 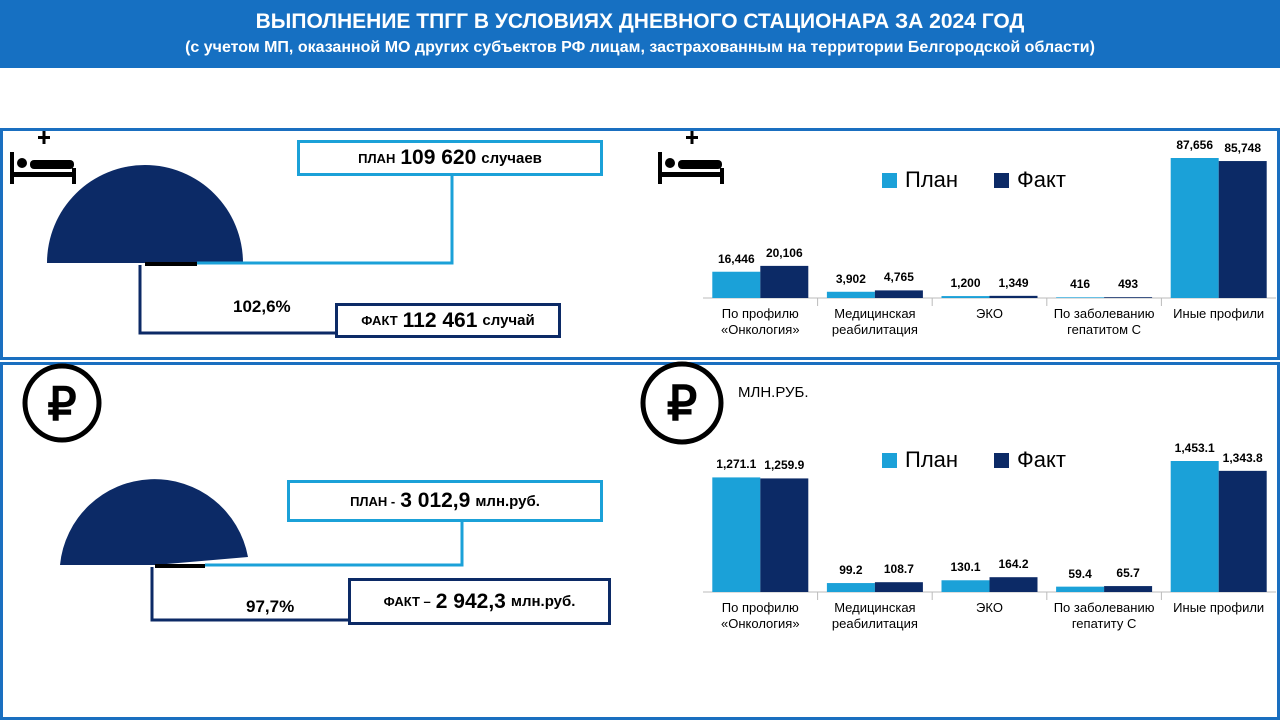 I want to click on data-label: 108.7, so click(x=898, y=569).